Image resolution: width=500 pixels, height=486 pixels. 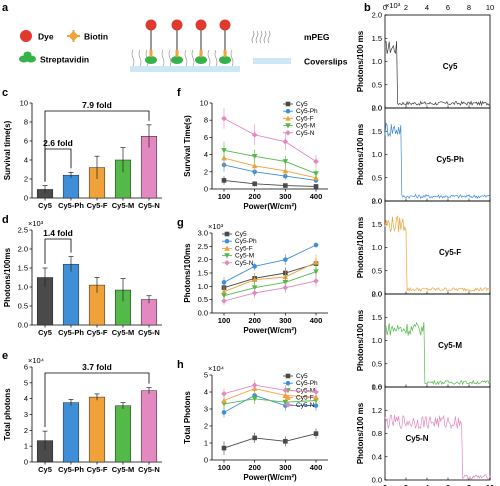 What do you see at coordinates (7, 277) in the screenshot?
I see `y-axis-label: Photons/100ms` at bounding box center [7, 277].